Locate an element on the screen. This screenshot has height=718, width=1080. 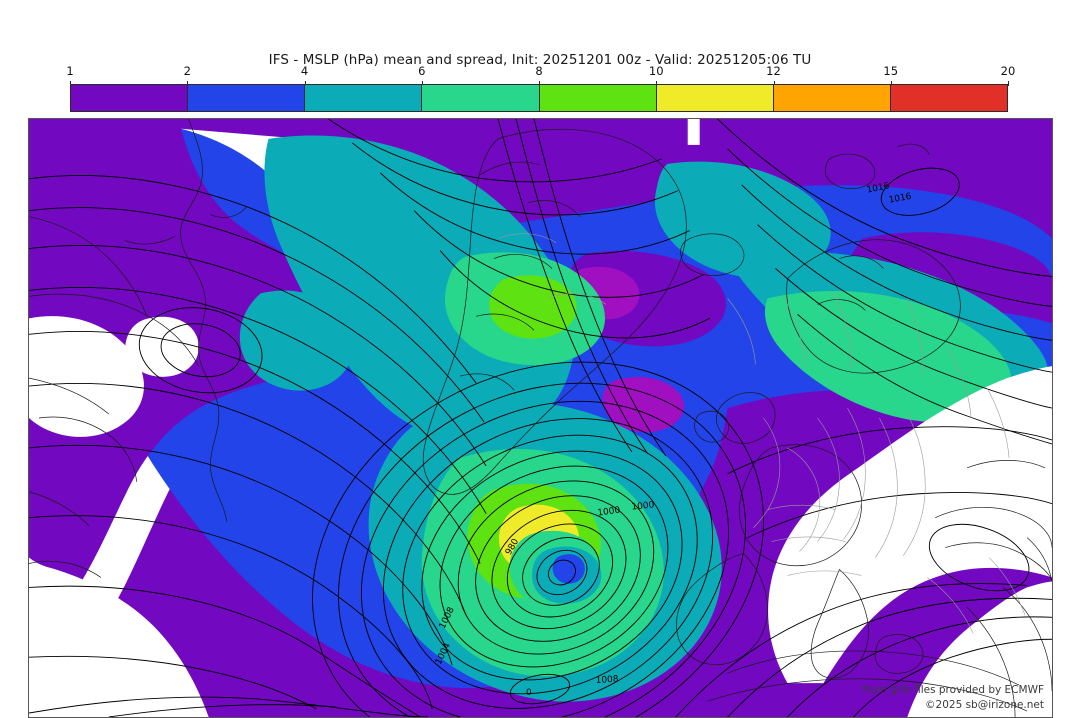
contour-label-1000: 1000 is located at coordinates (609, 512).